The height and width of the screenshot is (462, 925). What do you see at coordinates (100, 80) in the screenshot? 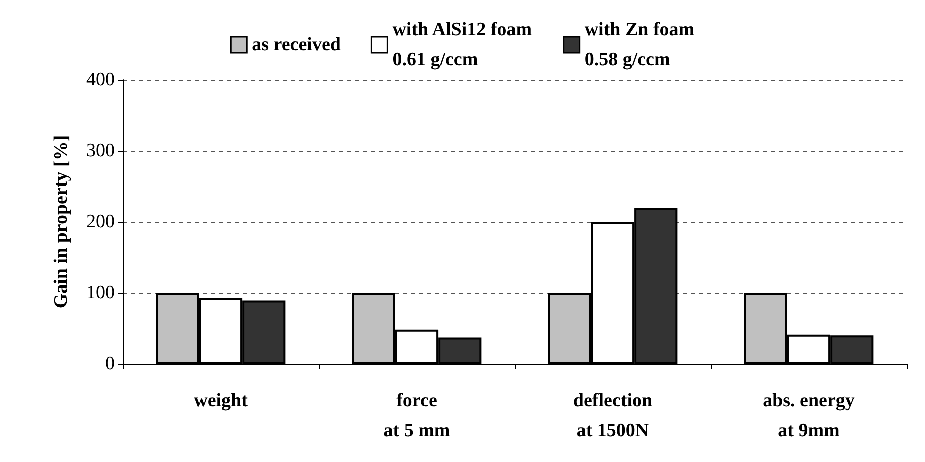
I see `y-tick-label: 400` at bounding box center [100, 80].